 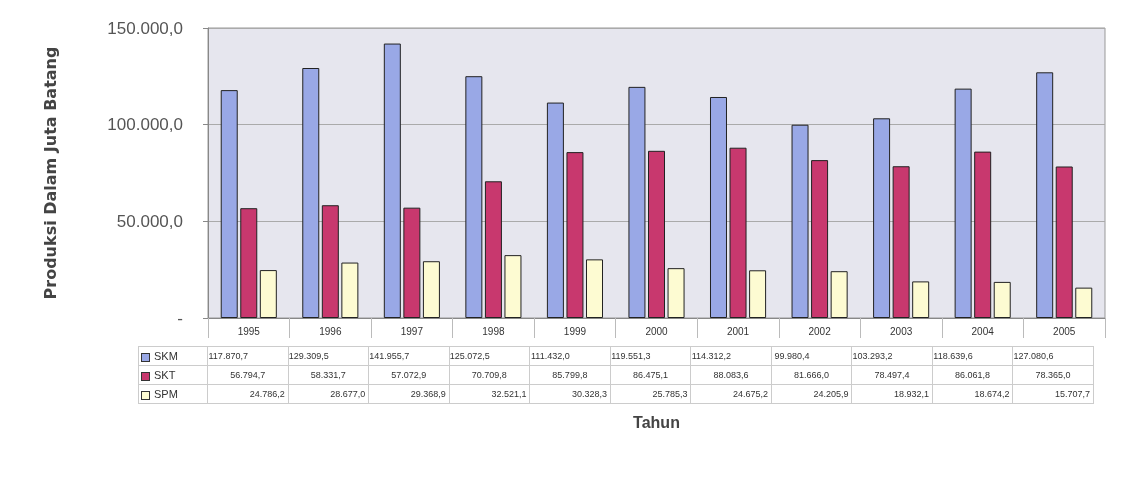 What do you see at coordinates (228, 356) in the screenshot?
I see `data-label: 117.870,7` at bounding box center [228, 356].